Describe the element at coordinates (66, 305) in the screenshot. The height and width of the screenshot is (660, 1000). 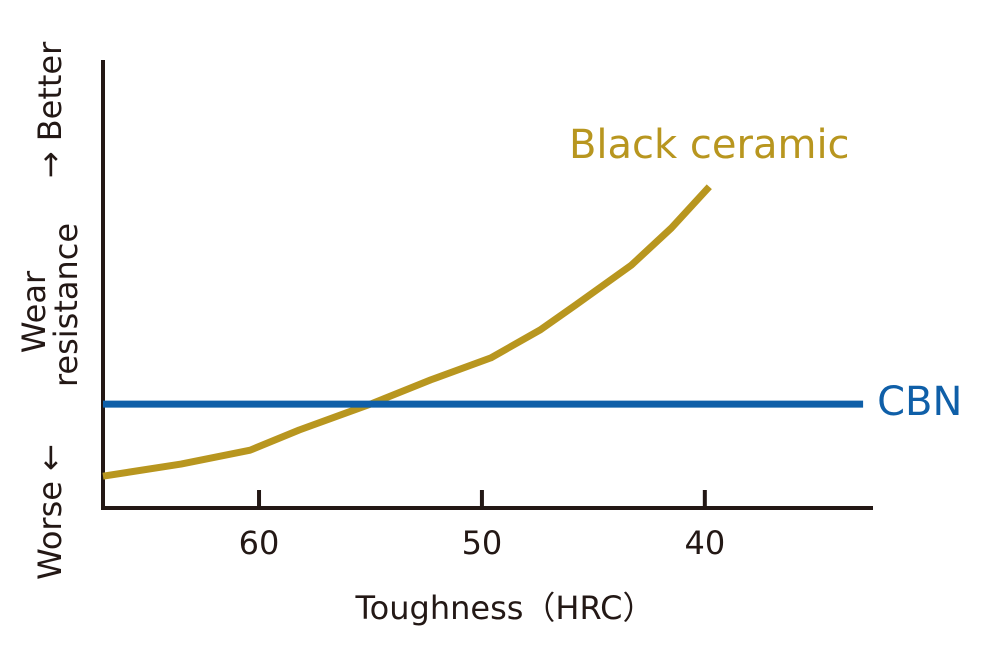
I see `y-axis-label: resistance` at that location.